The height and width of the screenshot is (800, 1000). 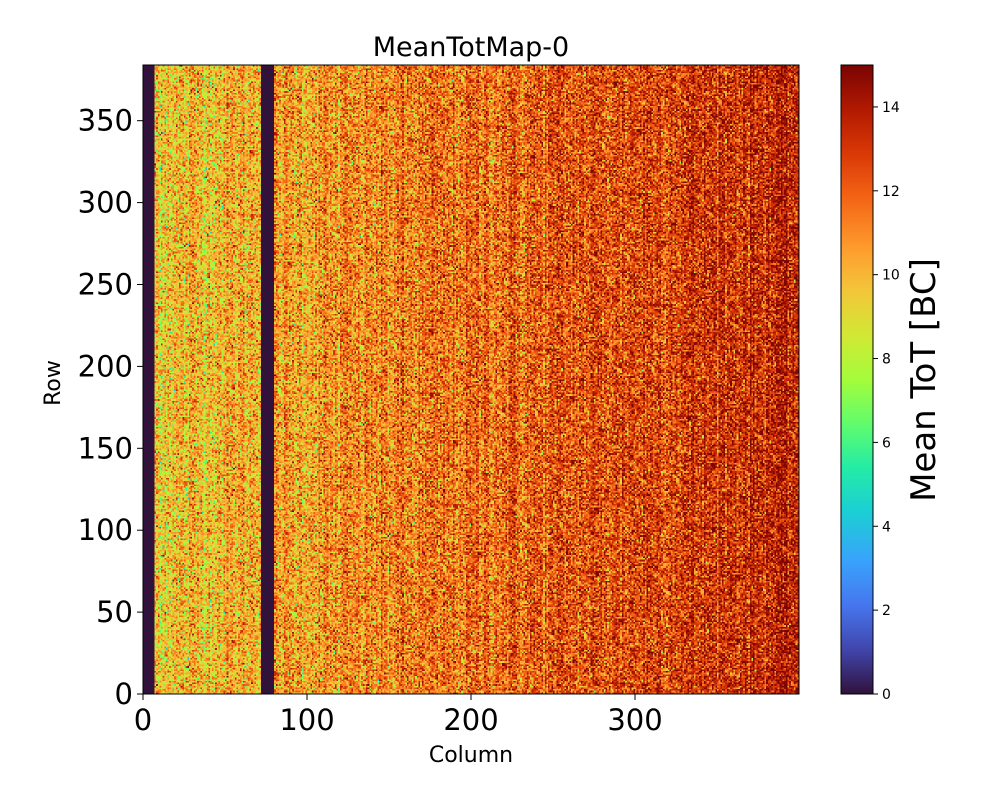 I want to click on x-tick-label: 100, so click(x=306, y=720).